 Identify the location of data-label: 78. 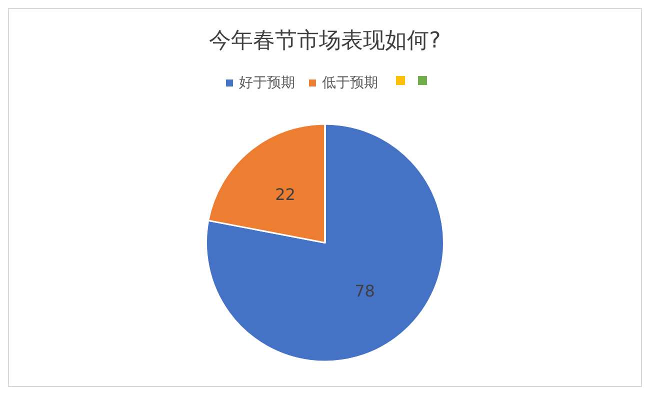
(364, 290).